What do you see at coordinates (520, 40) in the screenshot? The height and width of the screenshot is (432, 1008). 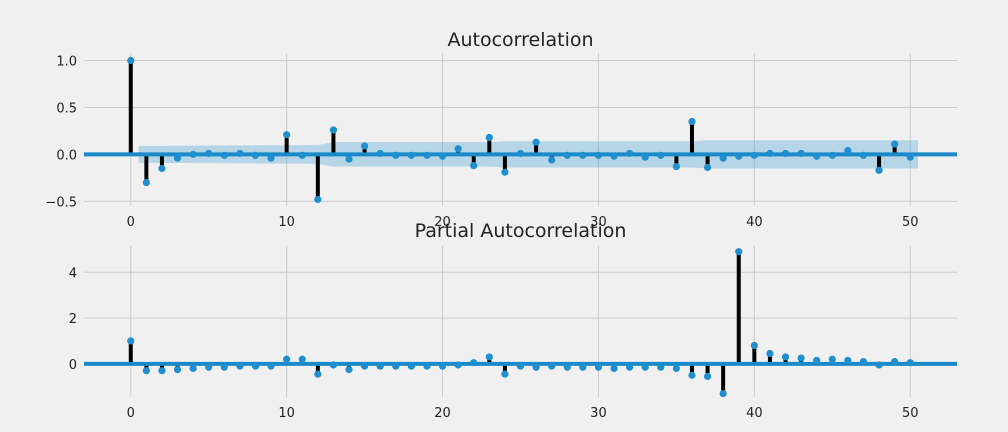 I see `autocorrelation-title: Autocorrelation` at bounding box center [520, 40].